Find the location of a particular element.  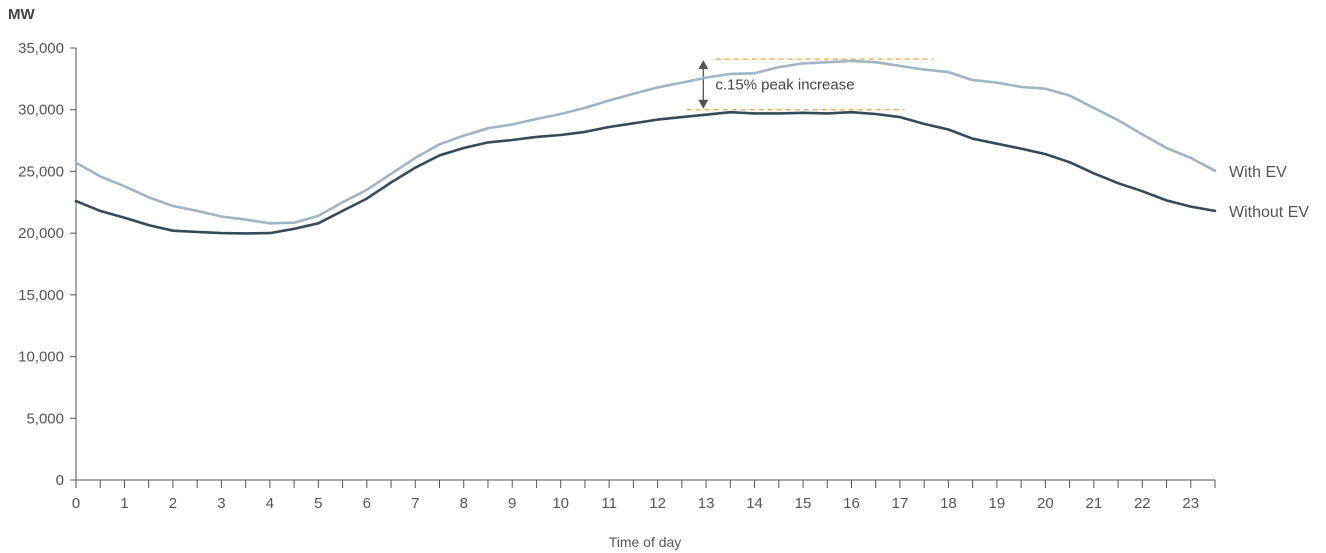

arrow-down-icon is located at coordinates (703, 104).